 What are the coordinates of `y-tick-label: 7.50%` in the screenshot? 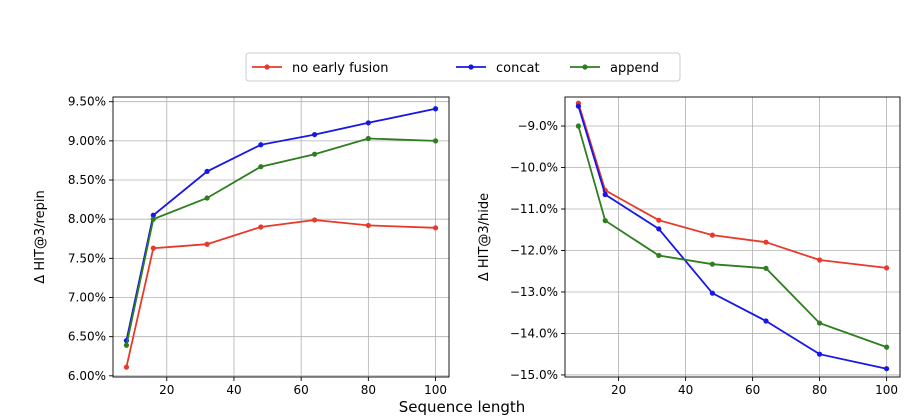 It's located at (87, 258).